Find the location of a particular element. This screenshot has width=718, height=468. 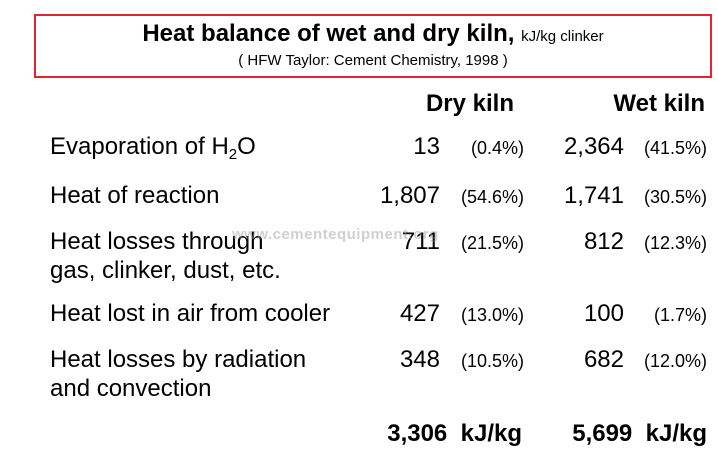

total-value: 3,306 is located at coordinates (417, 433).